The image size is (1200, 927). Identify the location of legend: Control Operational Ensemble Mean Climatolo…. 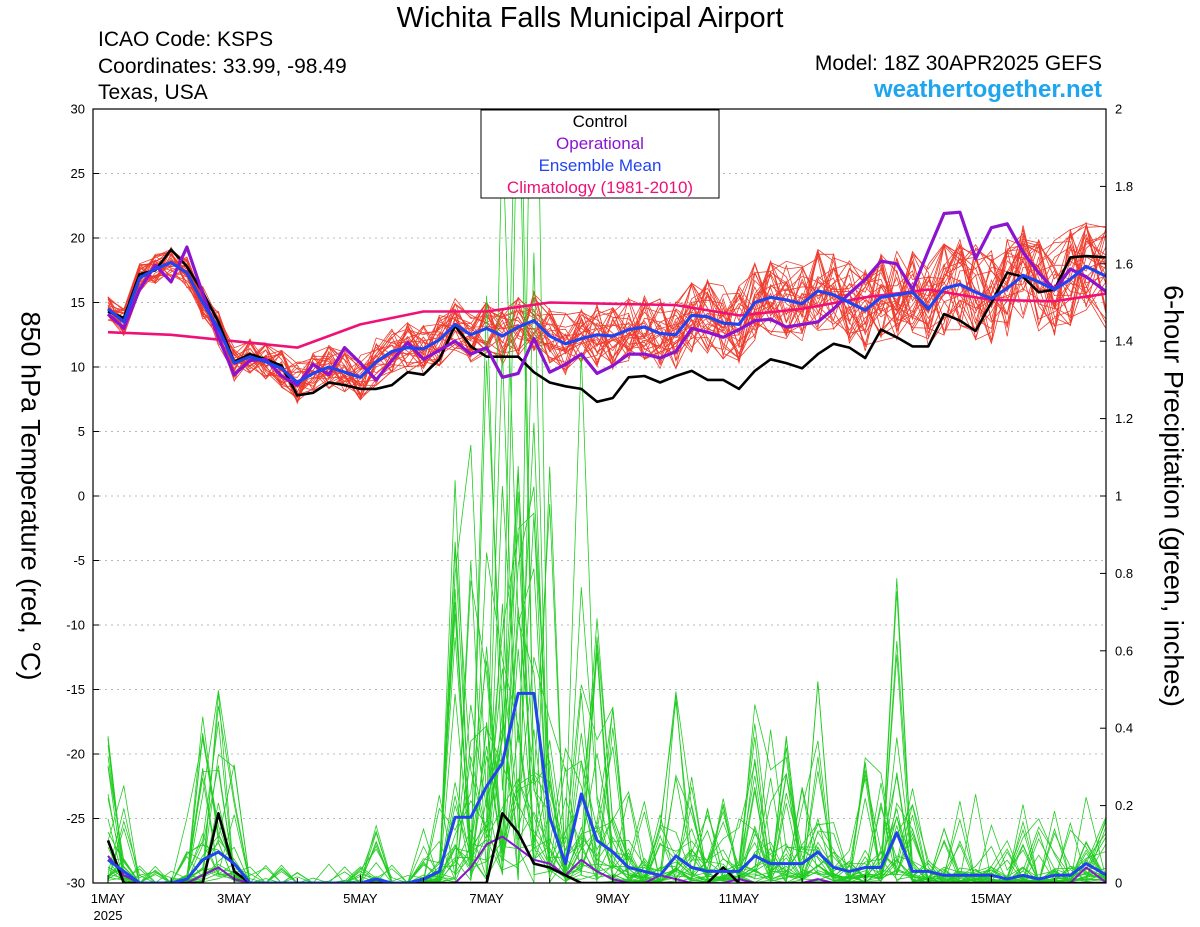
(600, 154).